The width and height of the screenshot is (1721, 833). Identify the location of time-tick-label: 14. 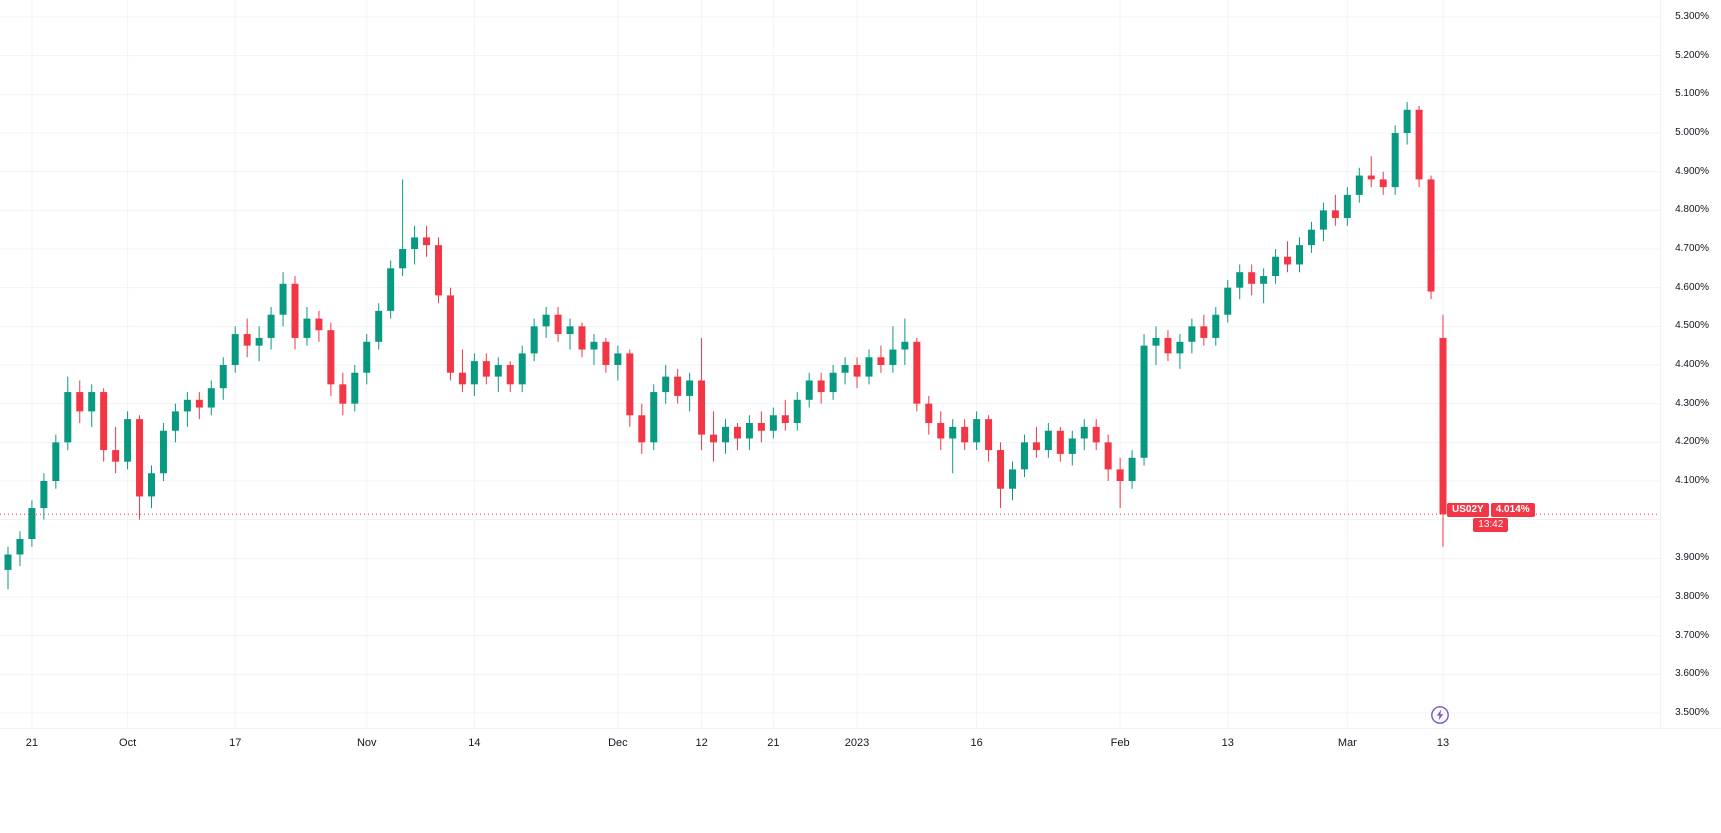
(474, 743).